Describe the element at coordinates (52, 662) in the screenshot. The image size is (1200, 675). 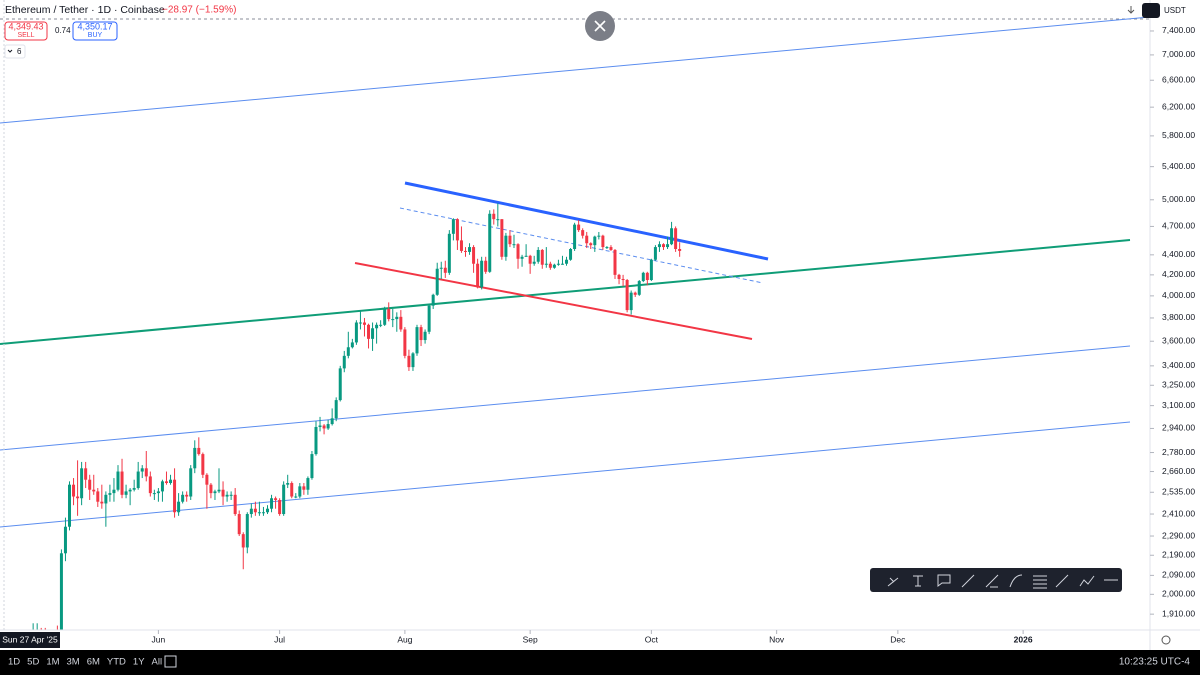
I see `range-button: 1M` at that location.